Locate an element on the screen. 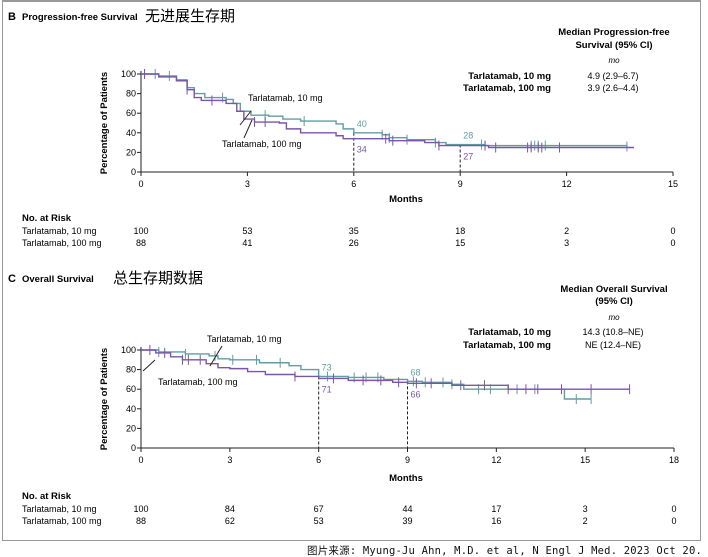  risk-value: 62 is located at coordinates (230, 521).